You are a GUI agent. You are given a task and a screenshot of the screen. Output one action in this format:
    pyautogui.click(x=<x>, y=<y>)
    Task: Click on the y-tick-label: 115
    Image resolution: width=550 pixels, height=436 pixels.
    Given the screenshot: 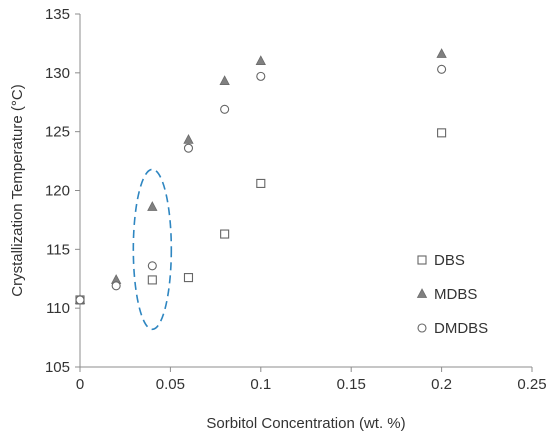 What is the action you would take?
    pyautogui.click(x=58, y=249)
    